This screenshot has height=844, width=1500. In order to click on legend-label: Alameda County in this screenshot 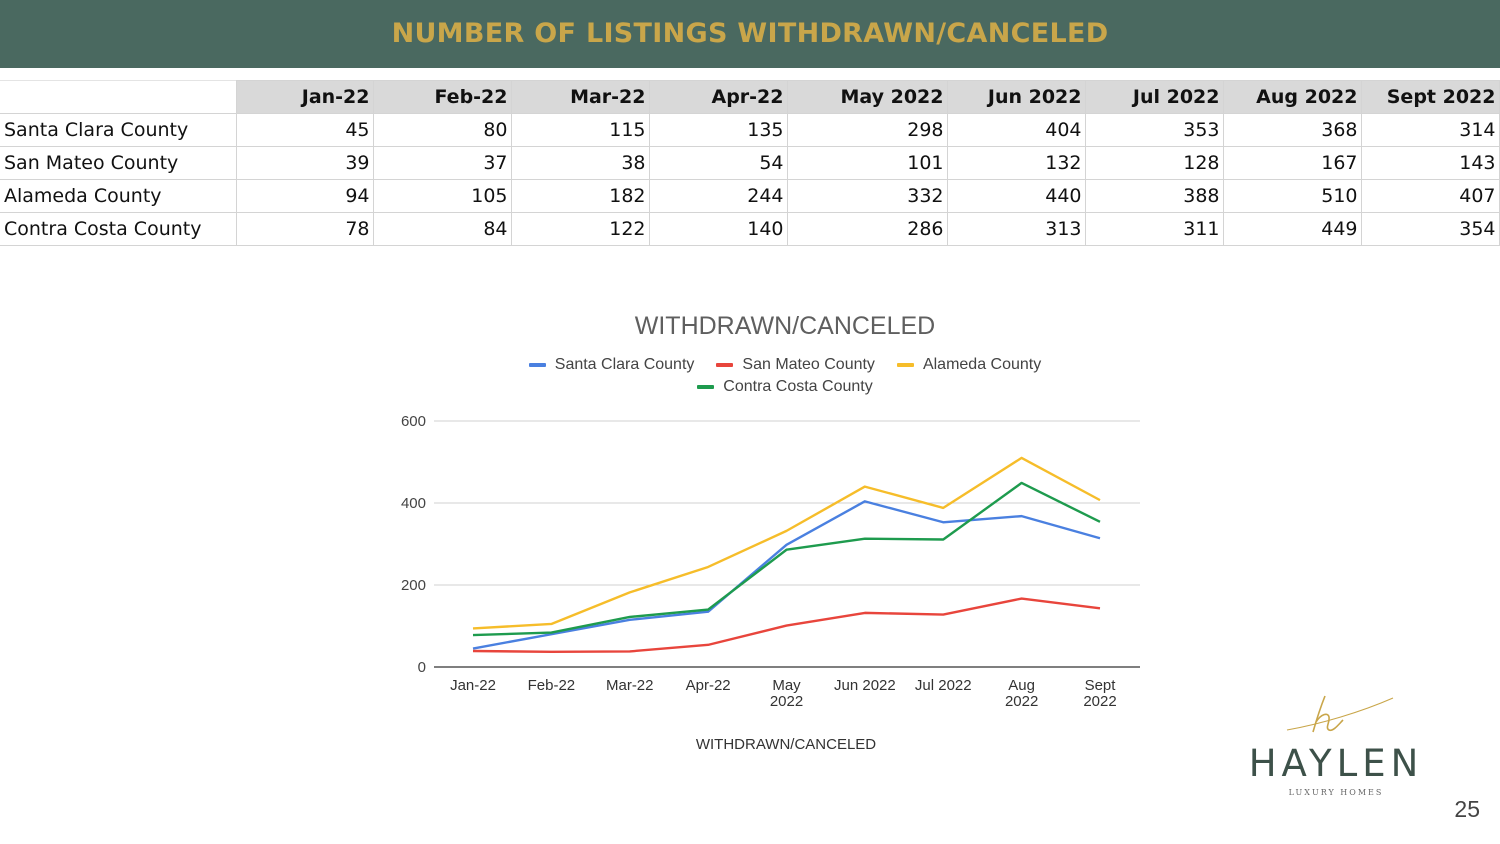, I will do `click(982, 364)`.